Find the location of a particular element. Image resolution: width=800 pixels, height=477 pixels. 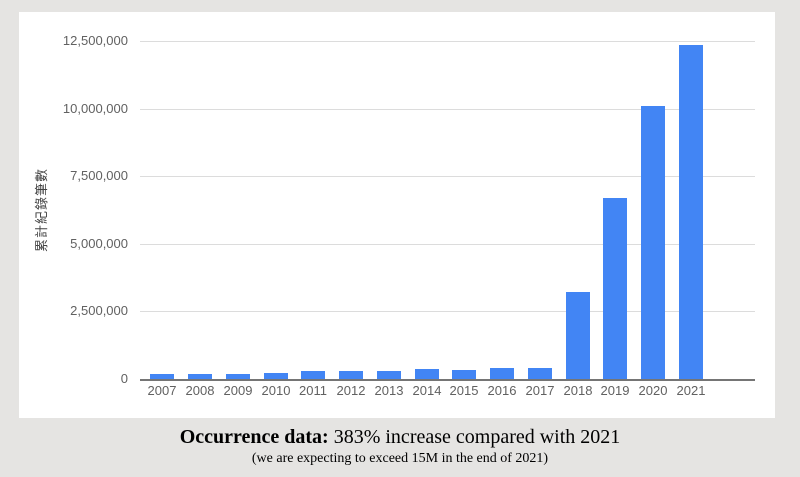

bar-2011 is located at coordinates (313, 375).